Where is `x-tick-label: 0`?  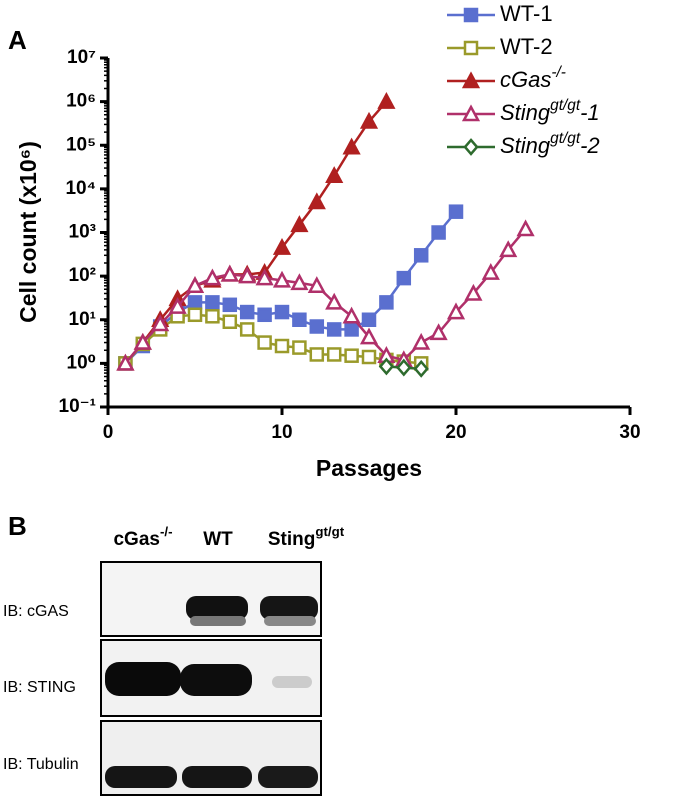
x-tick-label: 0 is located at coordinates (108, 432).